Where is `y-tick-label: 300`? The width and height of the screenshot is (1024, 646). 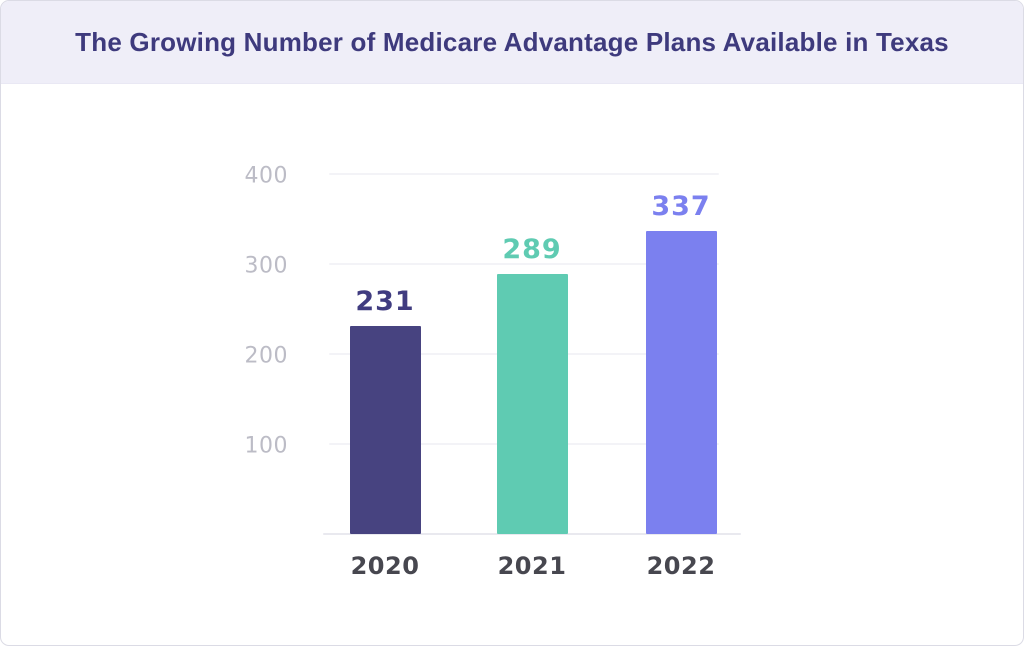
y-tick-label: 300 is located at coordinates (266, 266).